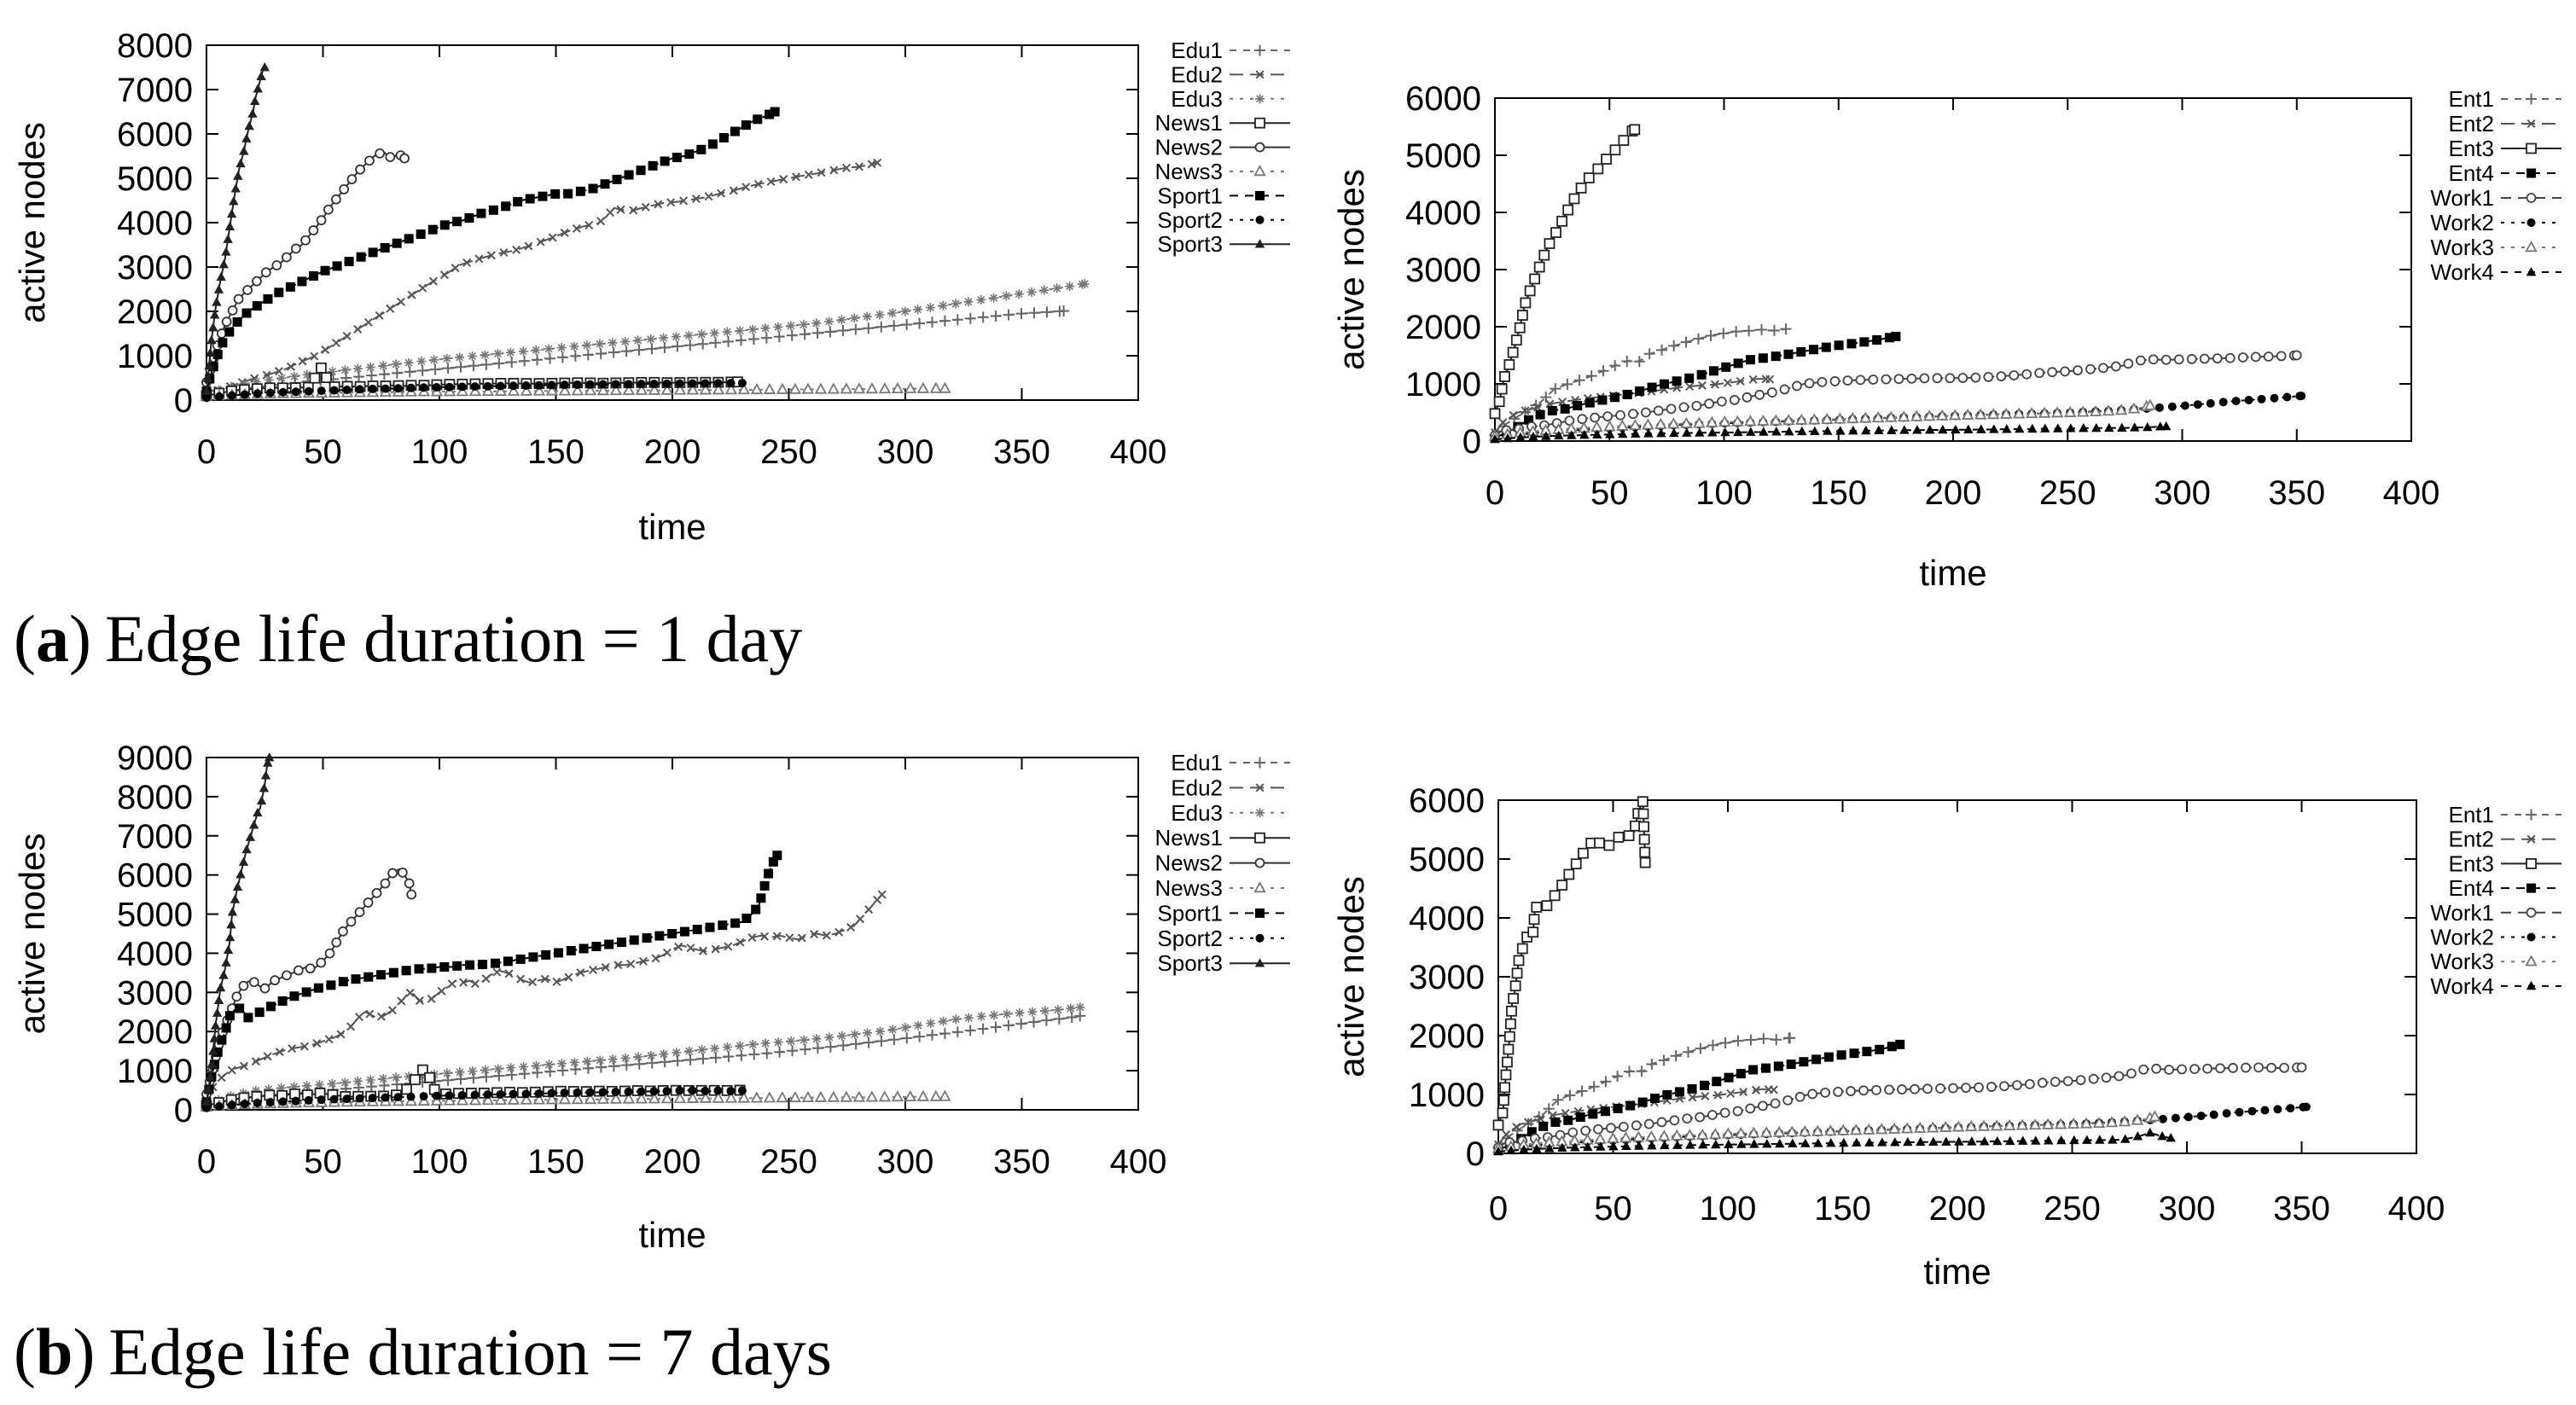 The width and height of the screenshot is (2576, 1405). Describe the element at coordinates (2505, 863) in the screenshot. I see `legend-item-b-right-Ent3: Ent3` at that location.